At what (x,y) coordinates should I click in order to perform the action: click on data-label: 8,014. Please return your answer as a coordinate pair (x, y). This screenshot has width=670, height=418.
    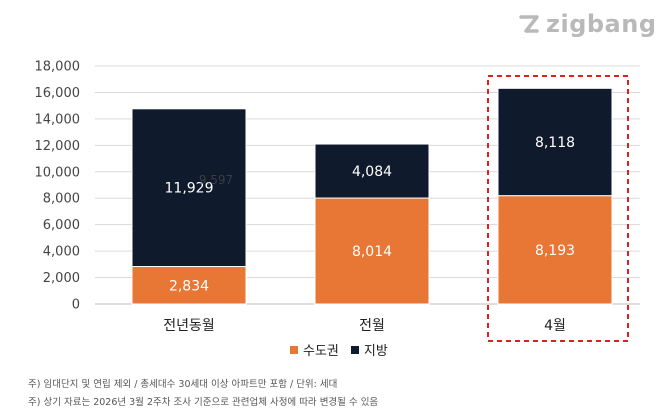
    Looking at the image, I should click on (372, 252).